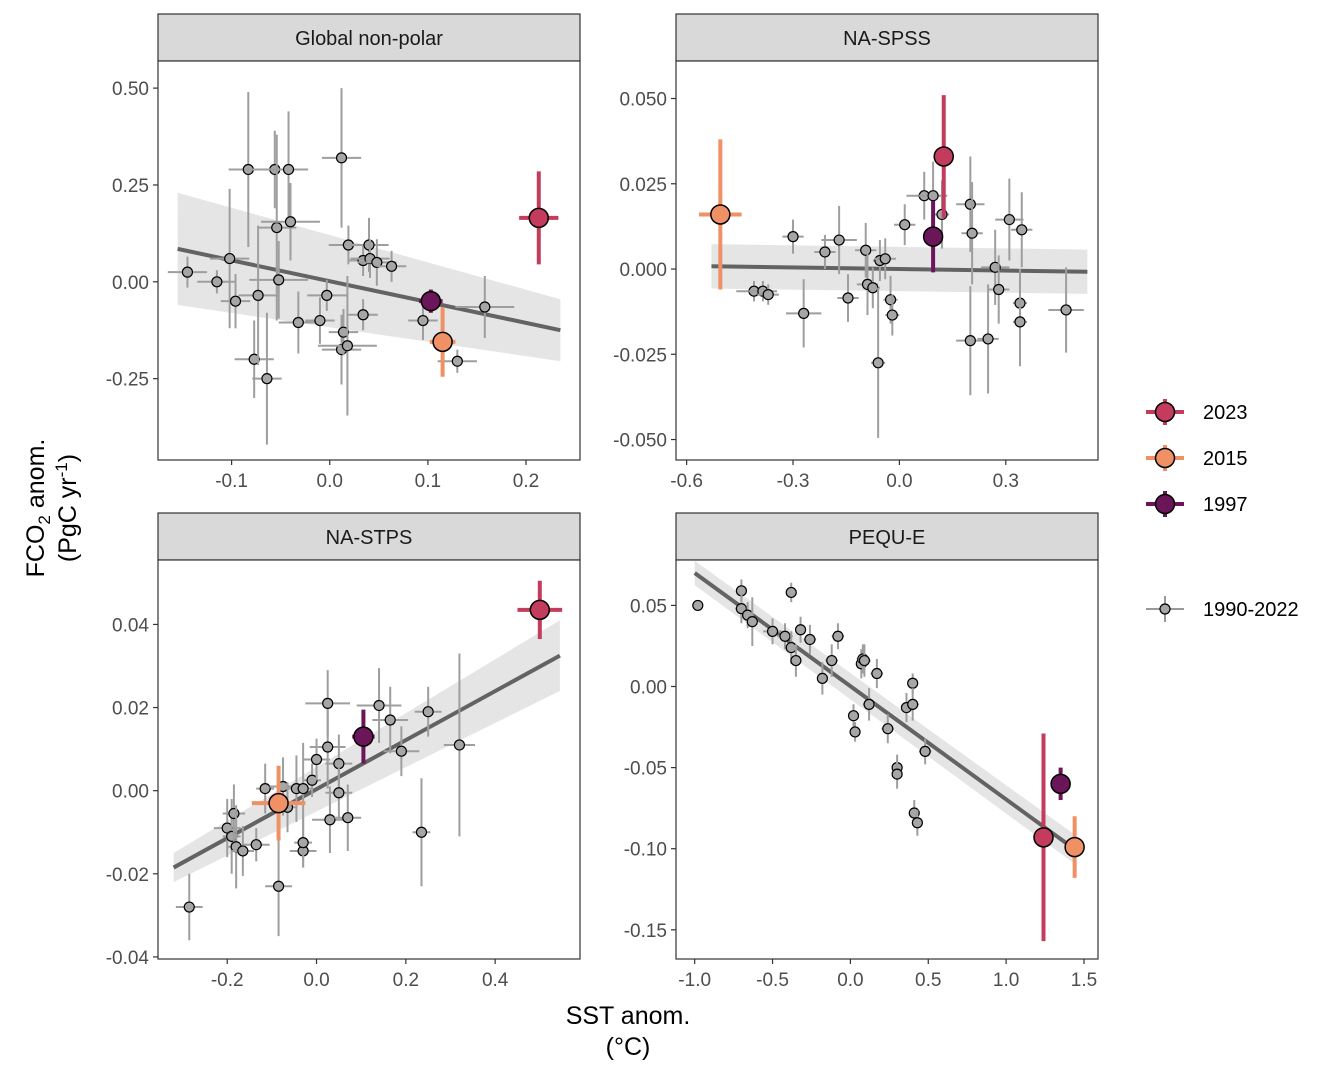 The height and width of the screenshot is (1075, 1344). I want to click on x-axis-title-line1: SST anom., so click(628, 1016).